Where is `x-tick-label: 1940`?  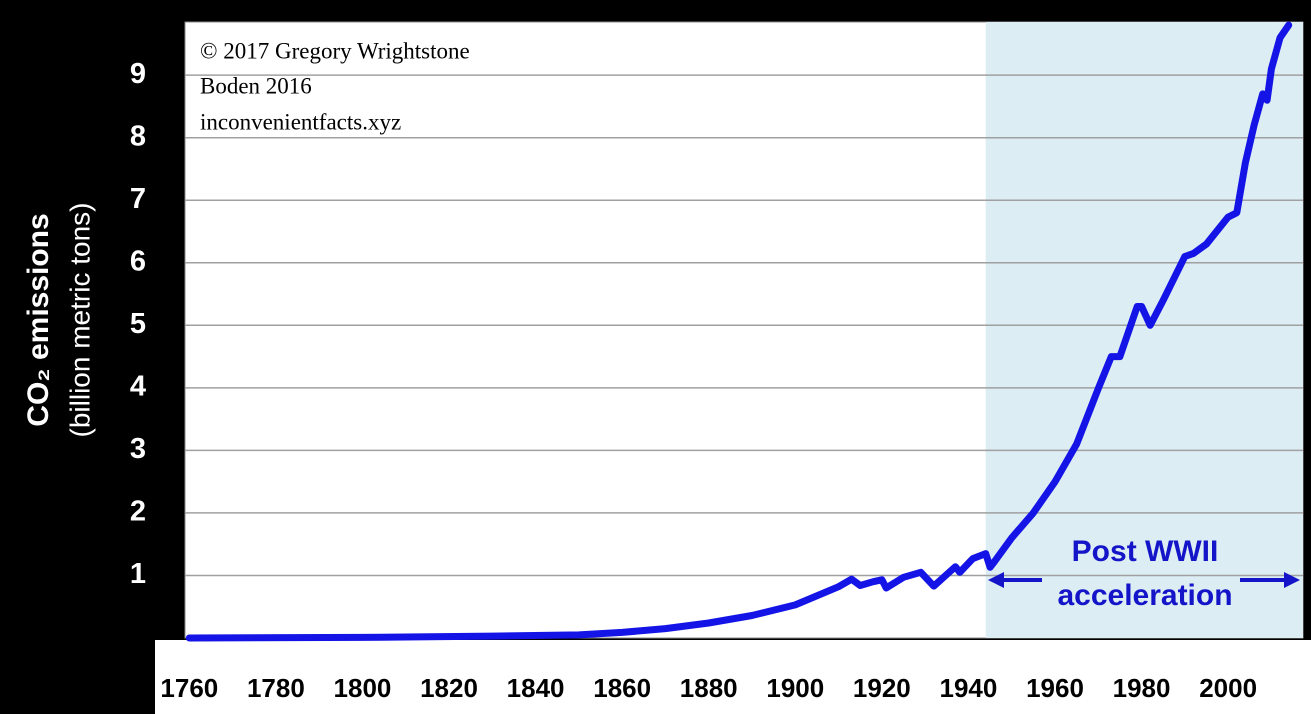
x-tick-label: 1940 is located at coordinates (969, 688).